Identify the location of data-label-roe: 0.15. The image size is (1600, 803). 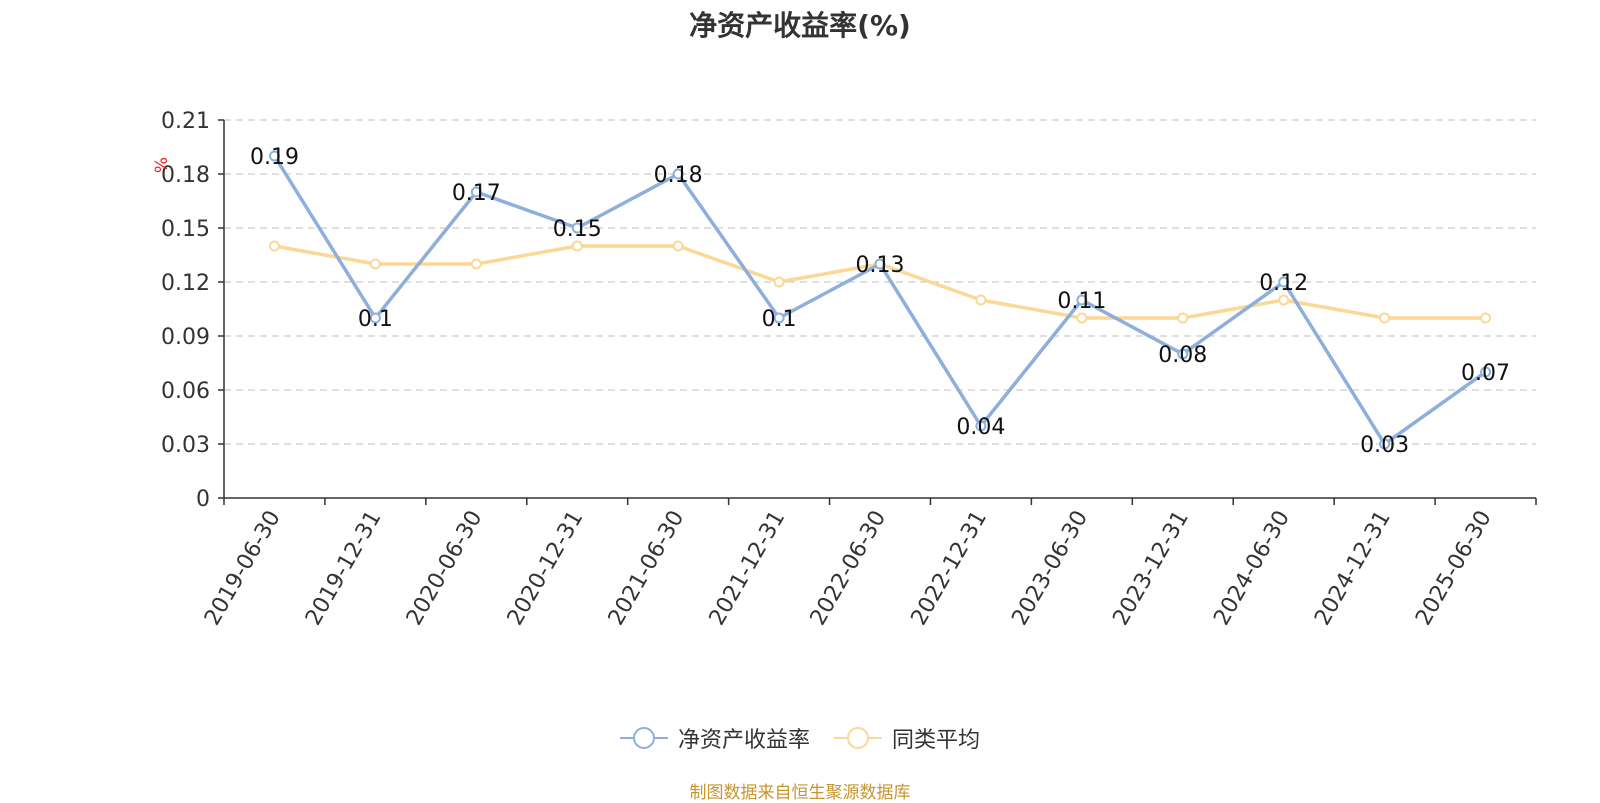
(577, 229).